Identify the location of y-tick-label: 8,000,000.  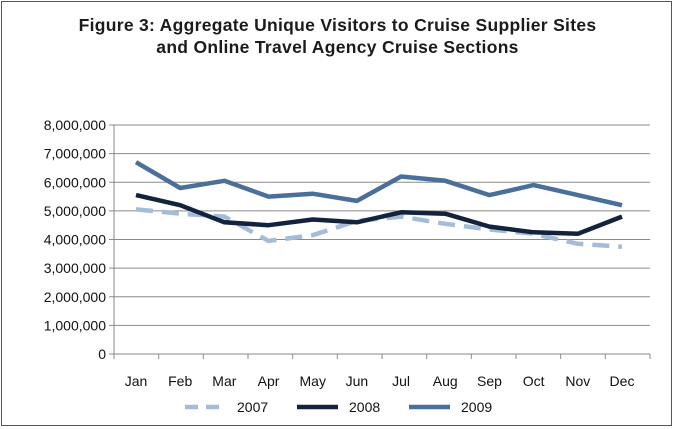
(75, 125).